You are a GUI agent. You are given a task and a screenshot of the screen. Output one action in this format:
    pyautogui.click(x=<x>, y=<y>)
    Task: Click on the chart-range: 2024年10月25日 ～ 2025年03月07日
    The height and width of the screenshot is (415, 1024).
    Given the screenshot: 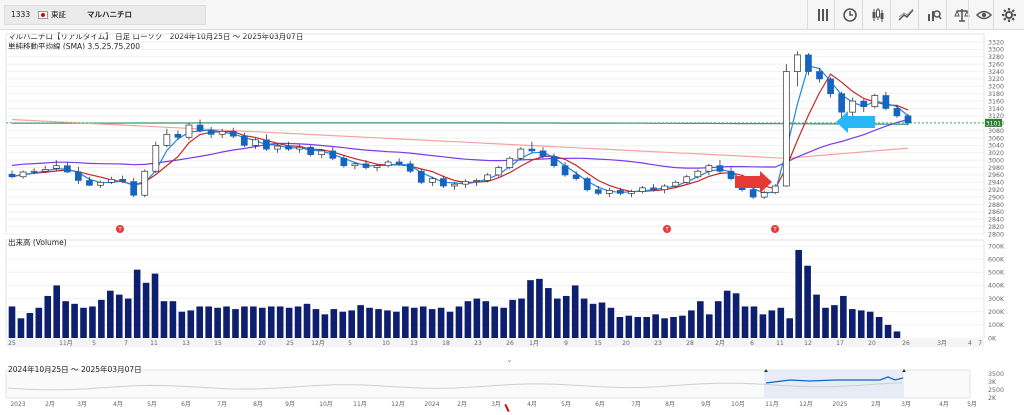 What is the action you would take?
    pyautogui.click(x=236, y=36)
    